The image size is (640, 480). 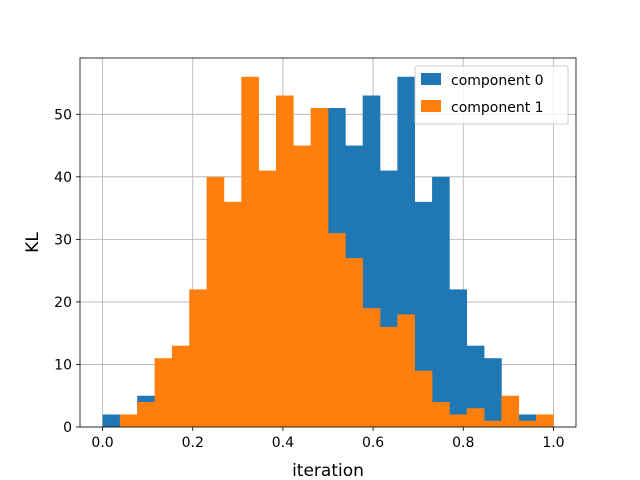 What do you see at coordinates (328, 470) in the screenshot?
I see `x-axis-label: iteration` at bounding box center [328, 470].